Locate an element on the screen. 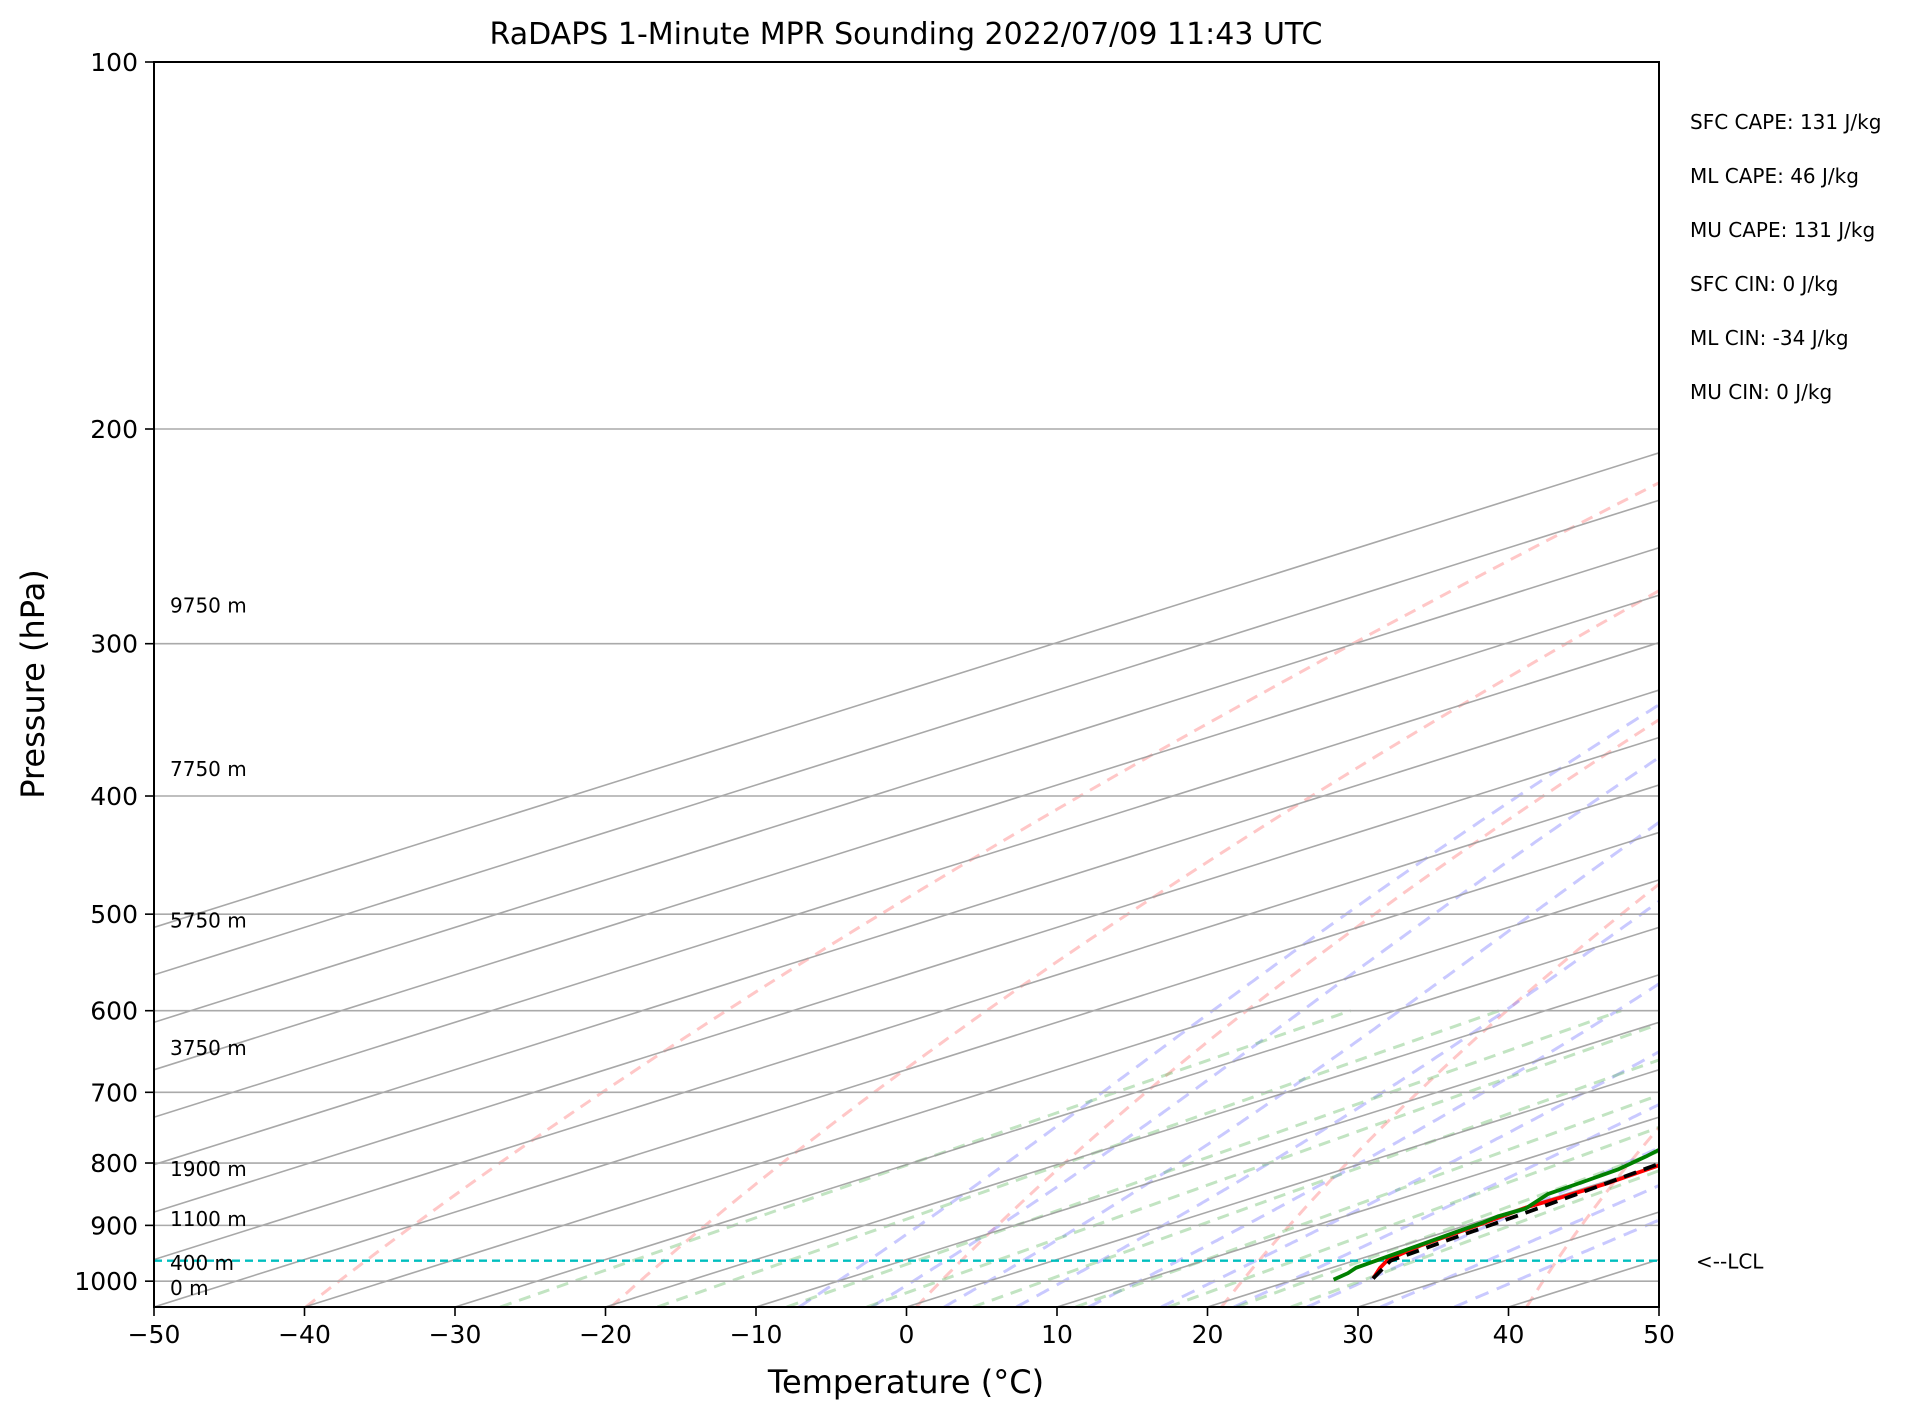 This screenshot has width=1911, height=1406. lcl-label: <--LCL is located at coordinates (1730, 1262).